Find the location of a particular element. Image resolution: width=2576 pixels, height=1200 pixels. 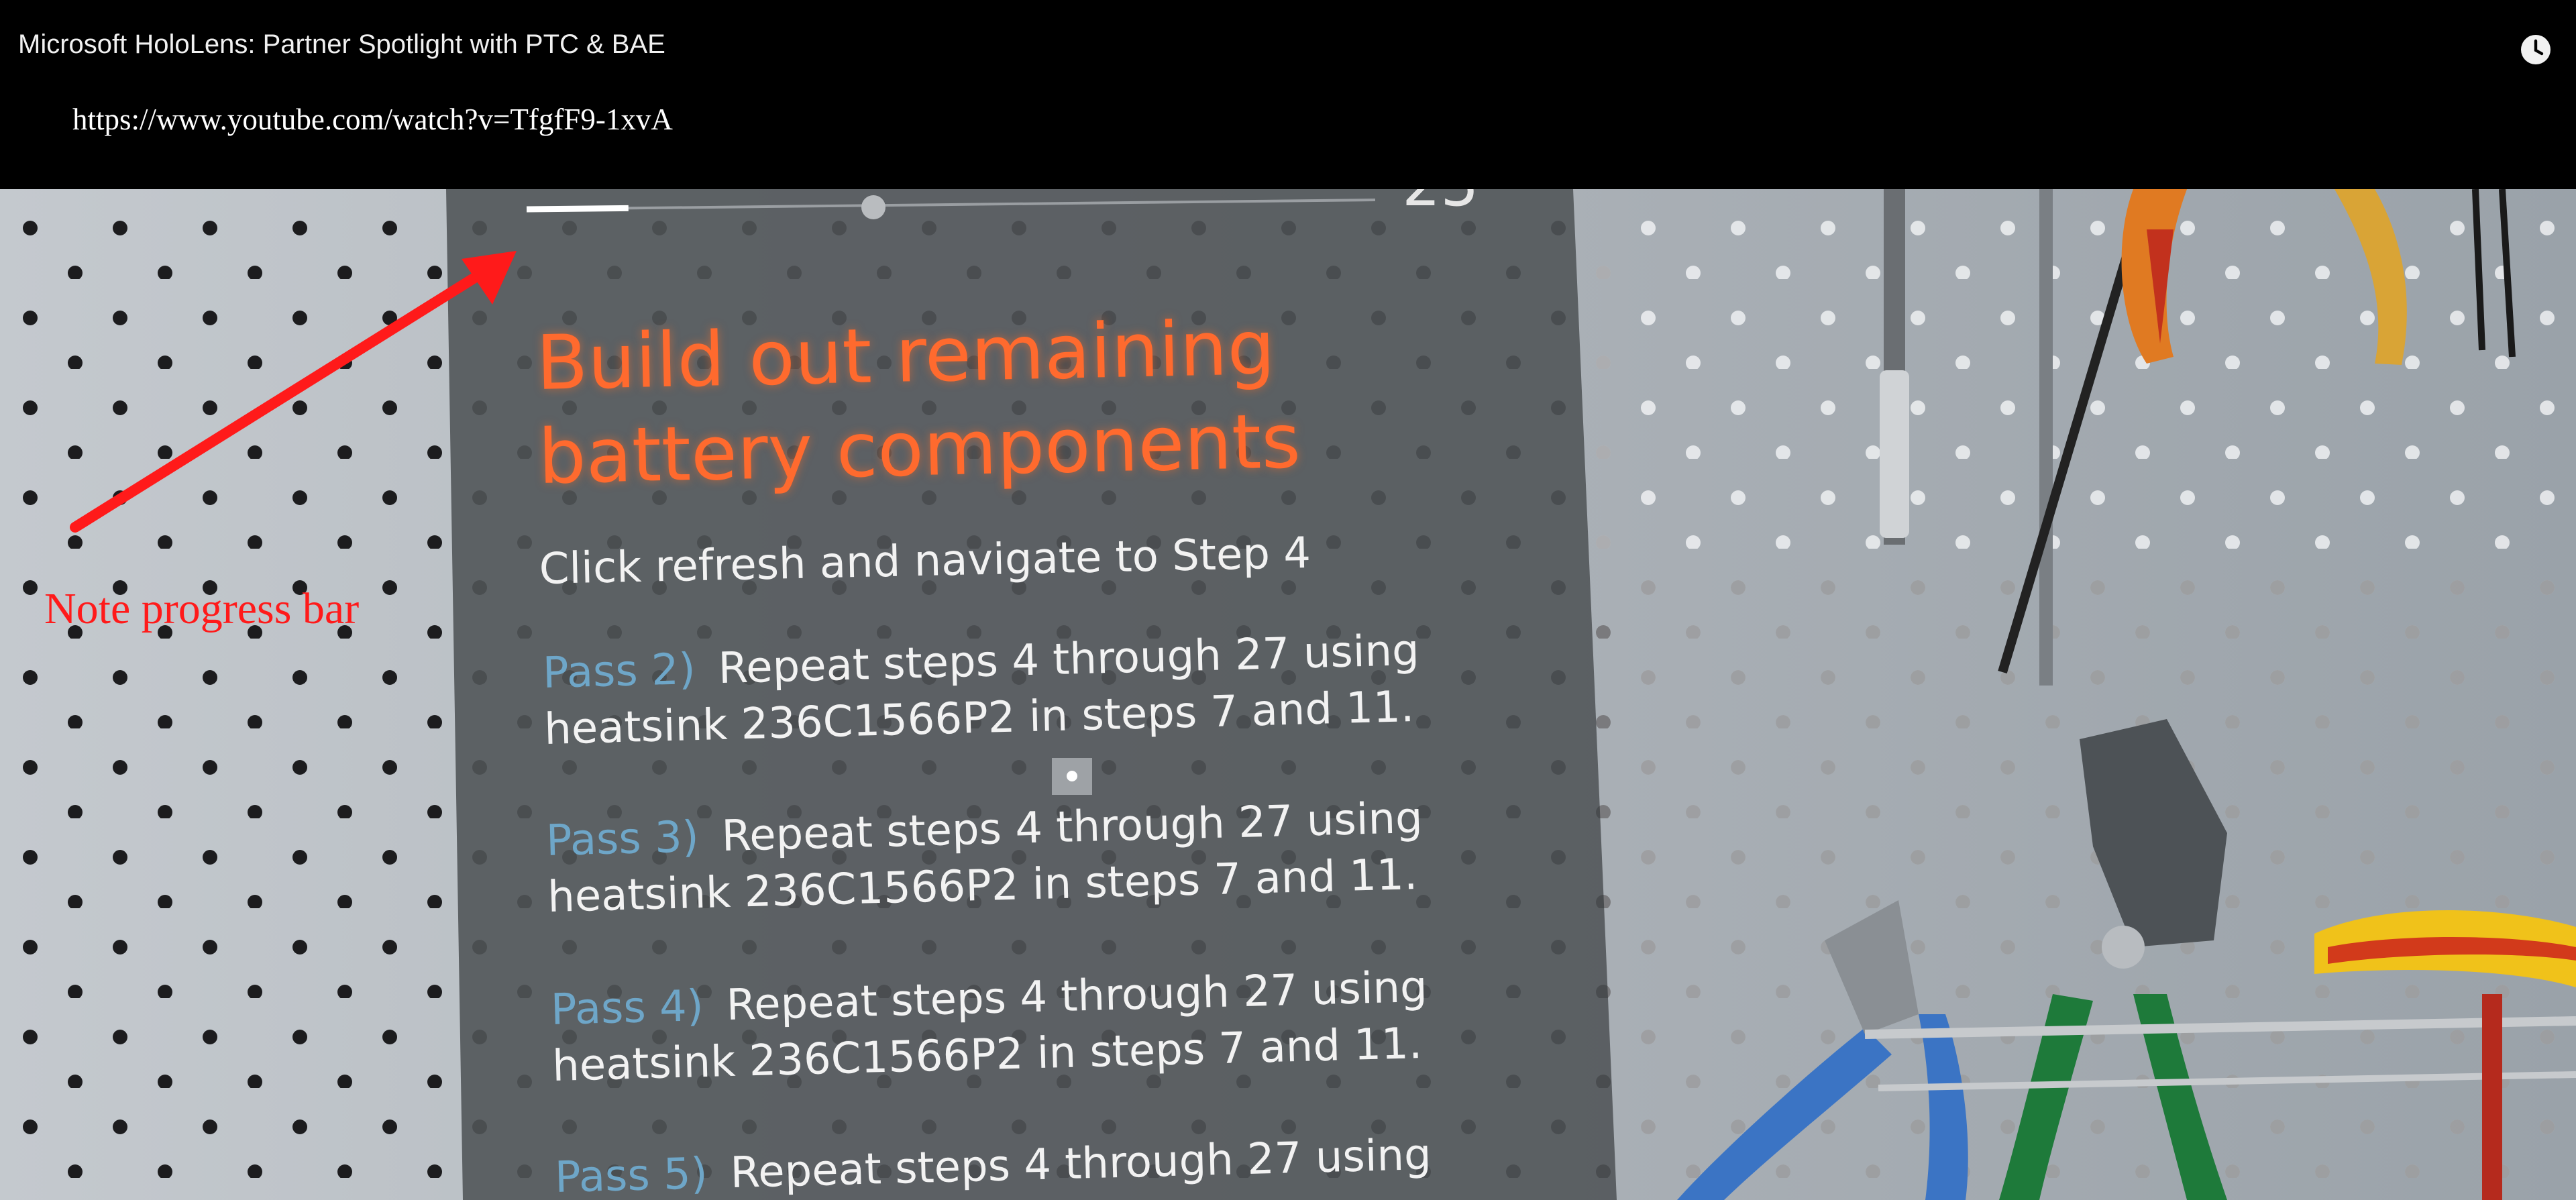

clock-icon is located at coordinates (2536, 50).